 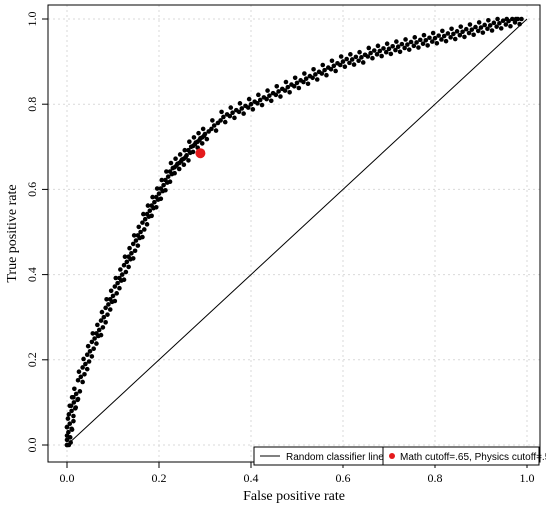 I want to click on x-tick-label: 0.6, so click(x=343, y=478).